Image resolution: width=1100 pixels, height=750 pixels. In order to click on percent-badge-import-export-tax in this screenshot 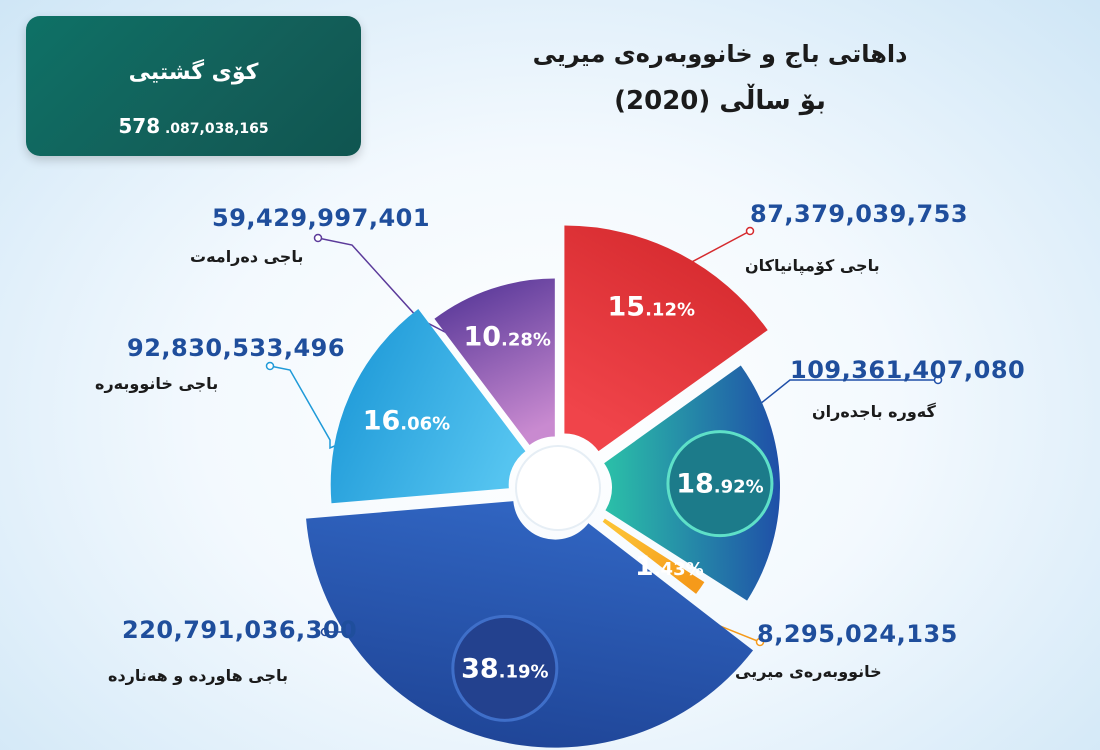, I will do `click(505, 668)`.